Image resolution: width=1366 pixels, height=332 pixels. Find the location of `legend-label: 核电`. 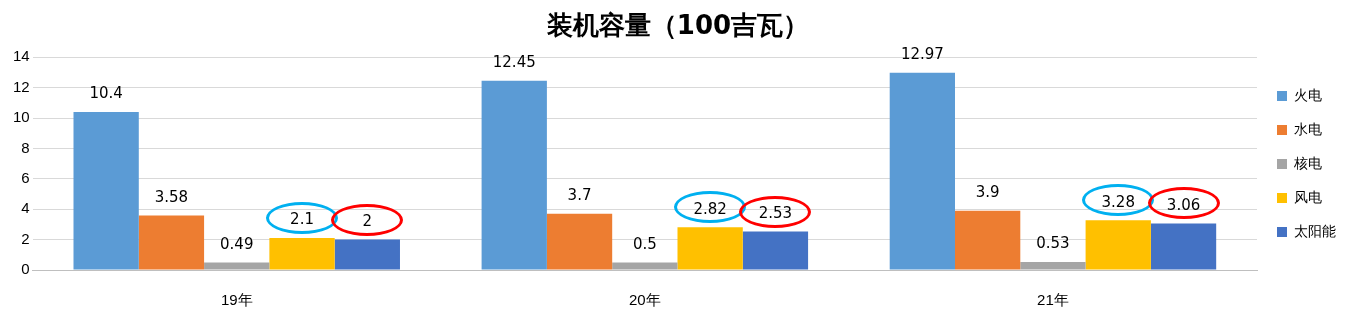

legend-label: 核电 is located at coordinates (1307, 162).